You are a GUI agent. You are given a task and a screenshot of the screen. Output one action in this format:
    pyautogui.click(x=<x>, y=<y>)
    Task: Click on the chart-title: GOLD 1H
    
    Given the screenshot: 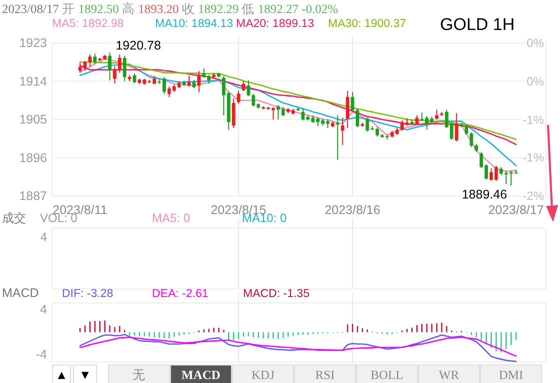 What is the action you would take?
    pyautogui.click(x=477, y=24)
    